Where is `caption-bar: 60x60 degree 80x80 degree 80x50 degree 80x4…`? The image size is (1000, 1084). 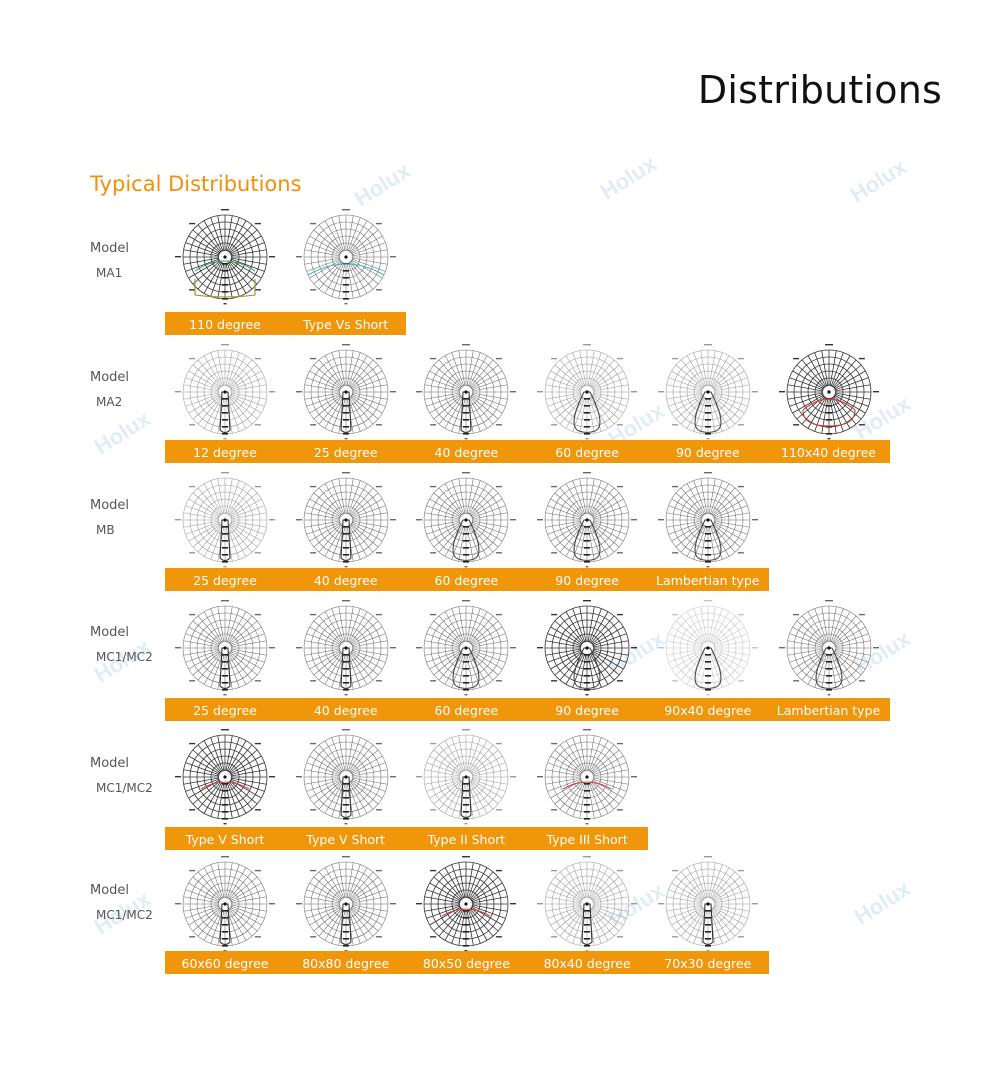 caption-bar: 60x60 degree 80x80 degree 80x50 degree 80x4… is located at coordinates (467, 962).